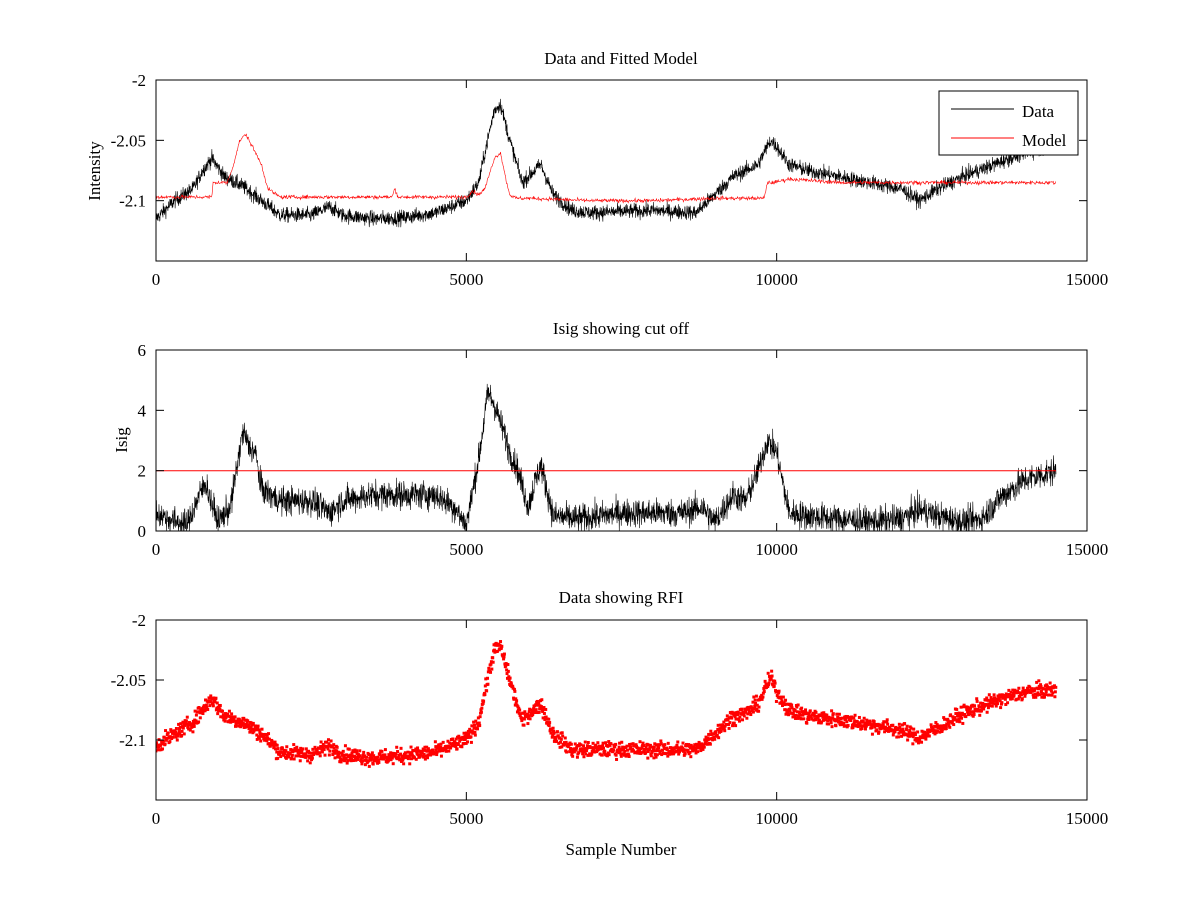 The image size is (1200, 905). Describe the element at coordinates (606, 457) in the screenshot. I see `plot-area` at that location.